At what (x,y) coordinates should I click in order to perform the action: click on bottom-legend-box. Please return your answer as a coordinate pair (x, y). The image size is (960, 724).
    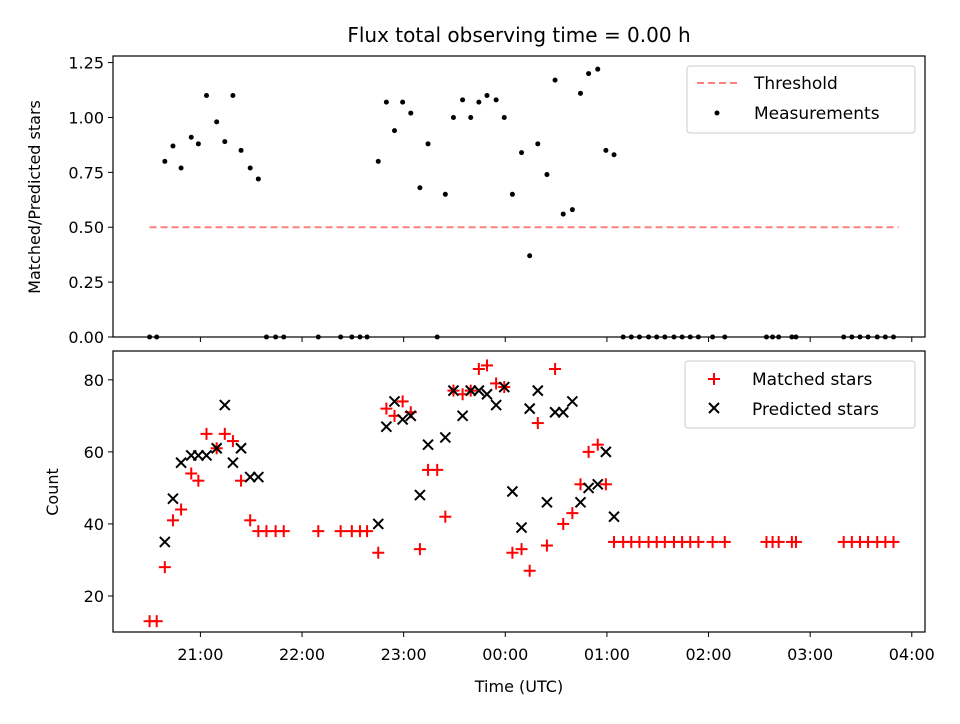
    Looking at the image, I should click on (800, 394).